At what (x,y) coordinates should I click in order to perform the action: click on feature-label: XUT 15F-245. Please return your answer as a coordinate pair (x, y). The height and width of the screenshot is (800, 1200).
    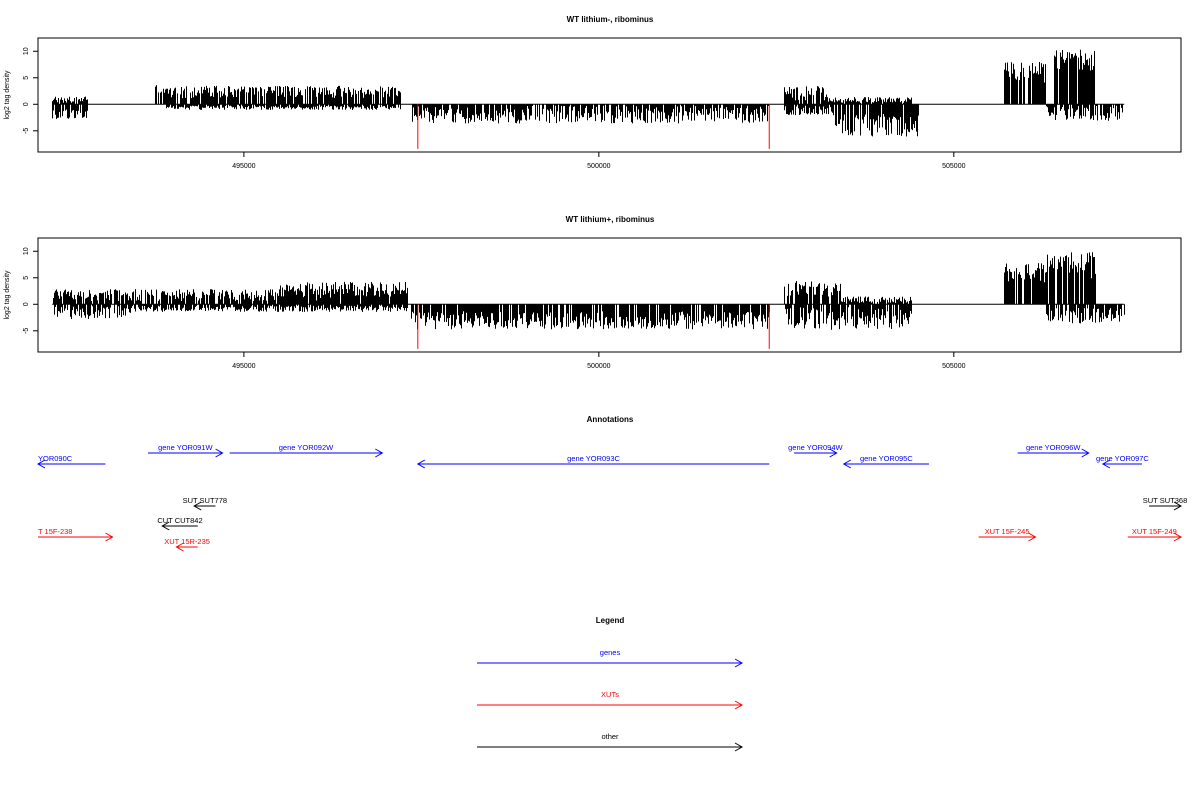
    Looking at the image, I should click on (1007, 531).